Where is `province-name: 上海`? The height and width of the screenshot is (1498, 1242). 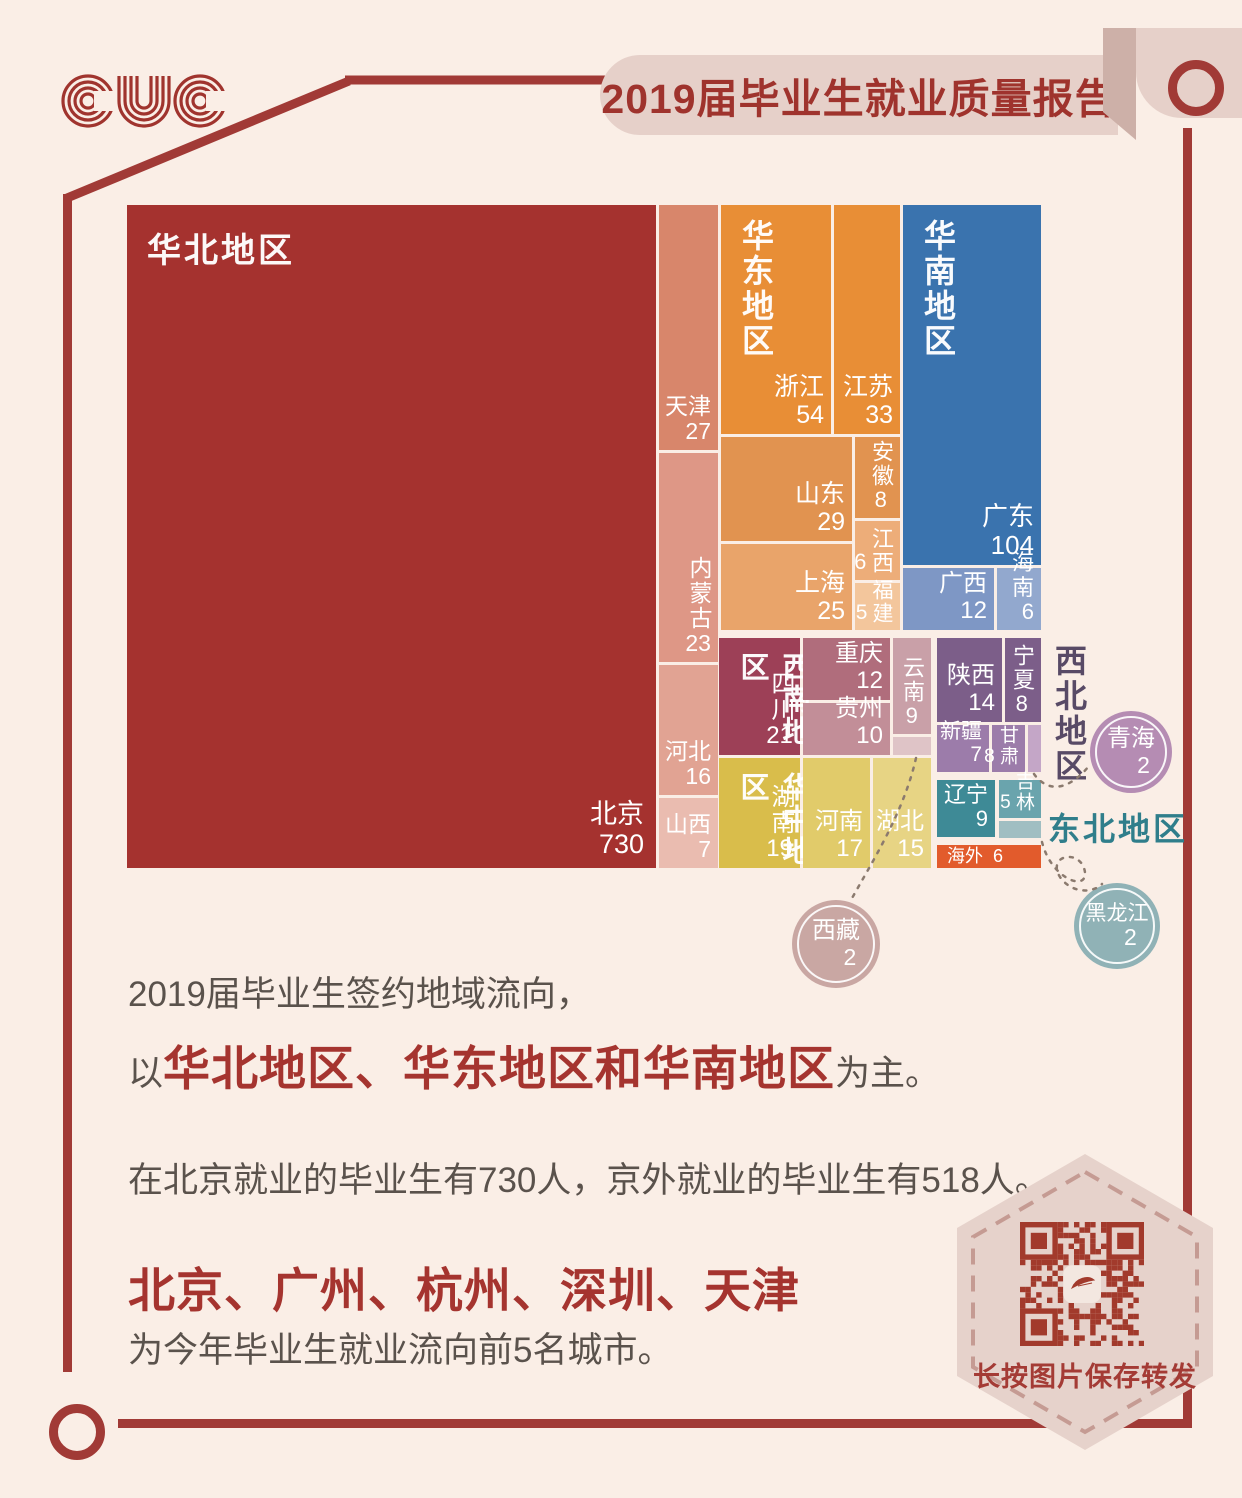 province-name: 上海 is located at coordinates (819, 583).